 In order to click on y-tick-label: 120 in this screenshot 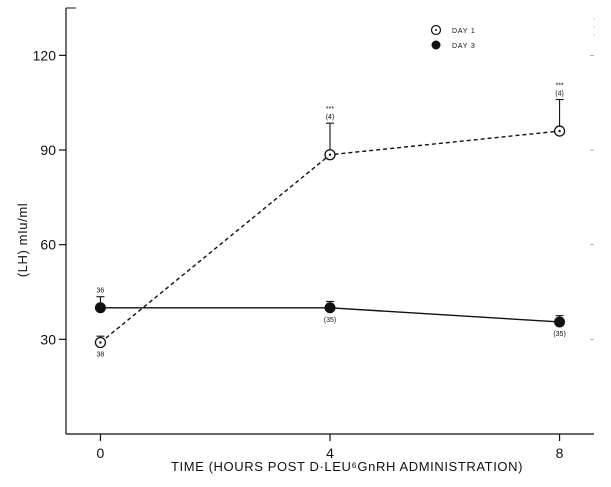, I will do `click(45, 55)`.